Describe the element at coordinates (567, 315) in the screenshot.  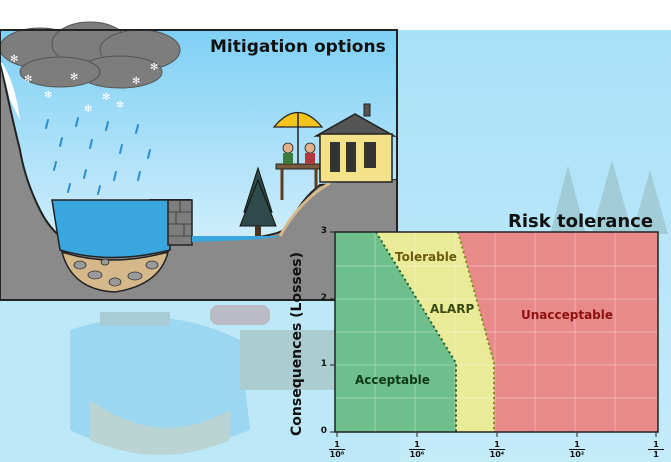
I see `zone-label-unacceptable: Unacceptable` at that location.